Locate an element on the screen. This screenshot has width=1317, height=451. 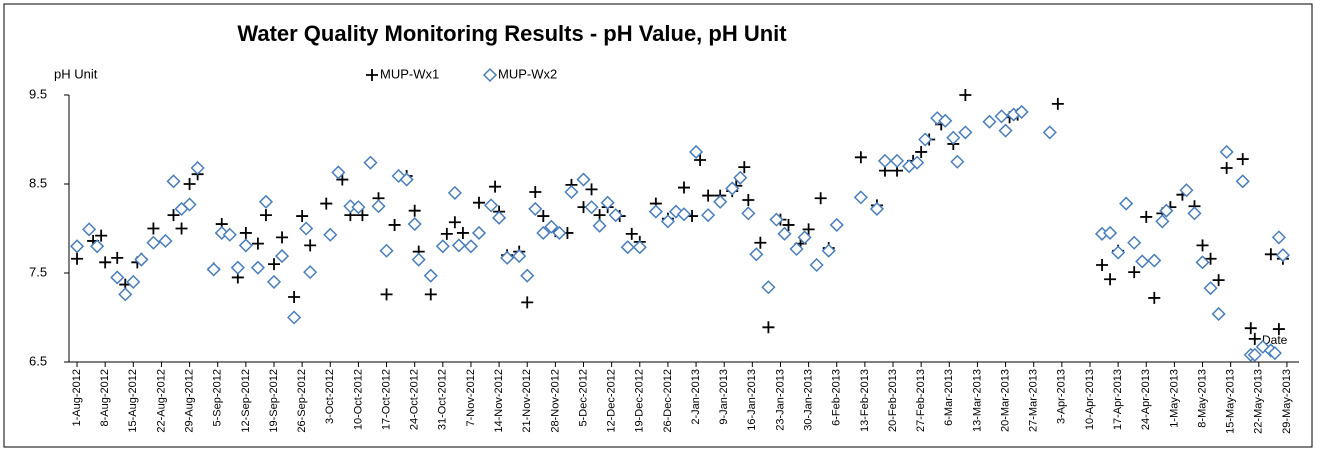
x-tick-label: 24-Apr-2013 is located at coordinates (1146, 399).